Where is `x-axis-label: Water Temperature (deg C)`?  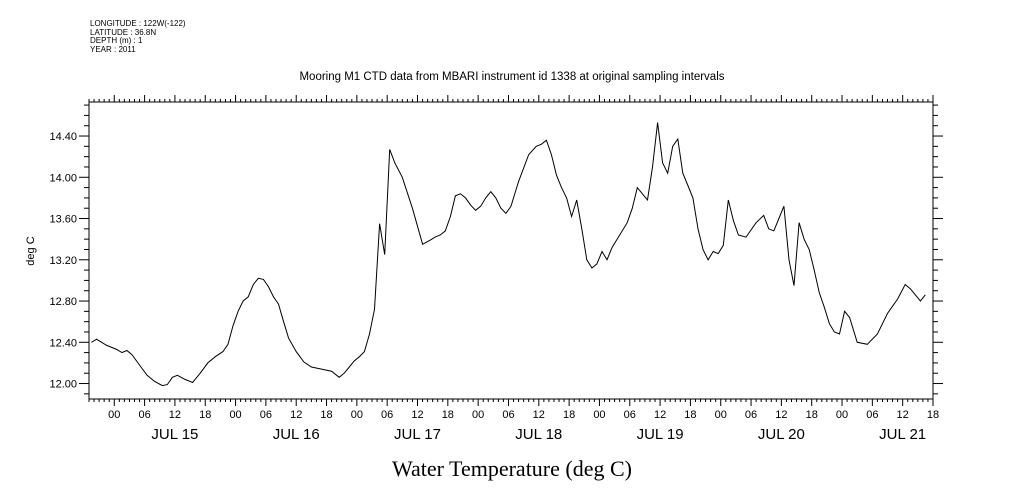 x-axis-label: Water Temperature (deg C) is located at coordinates (512, 468).